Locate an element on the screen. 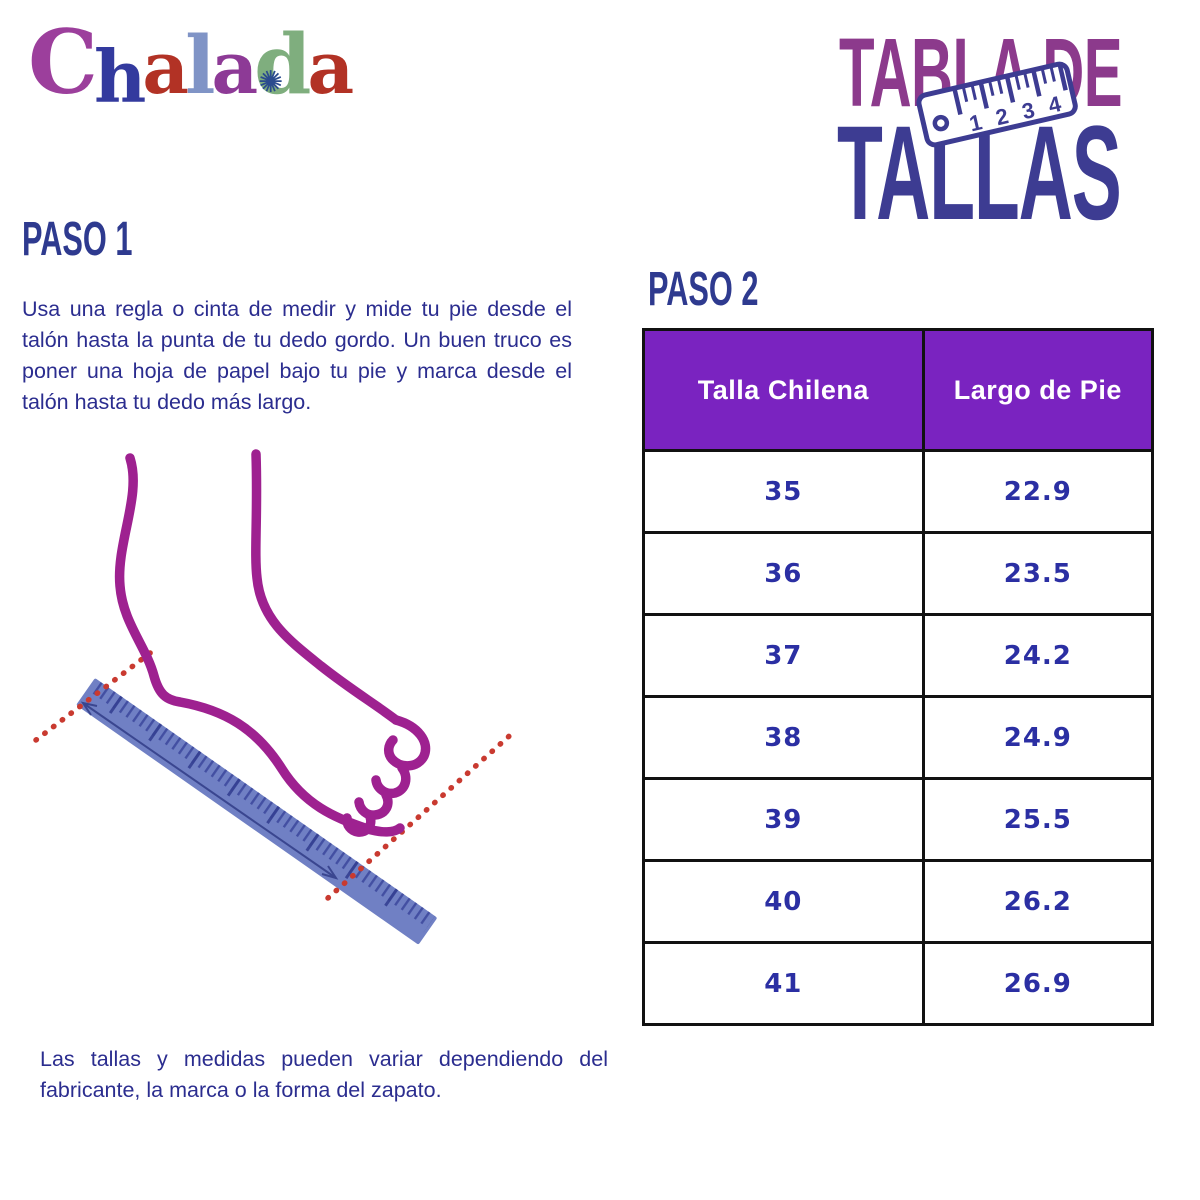 This screenshot has height=1200, width=1200. table-row: 38 24.9 is located at coordinates (898, 737).